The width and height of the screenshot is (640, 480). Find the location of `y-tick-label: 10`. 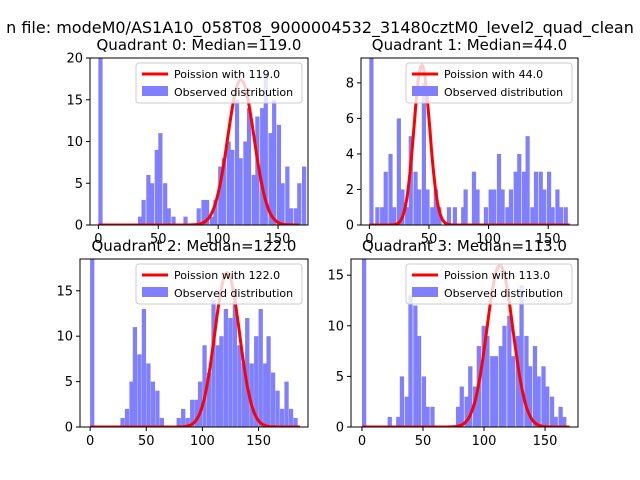

y-tick-label: 10 is located at coordinates (335, 326).